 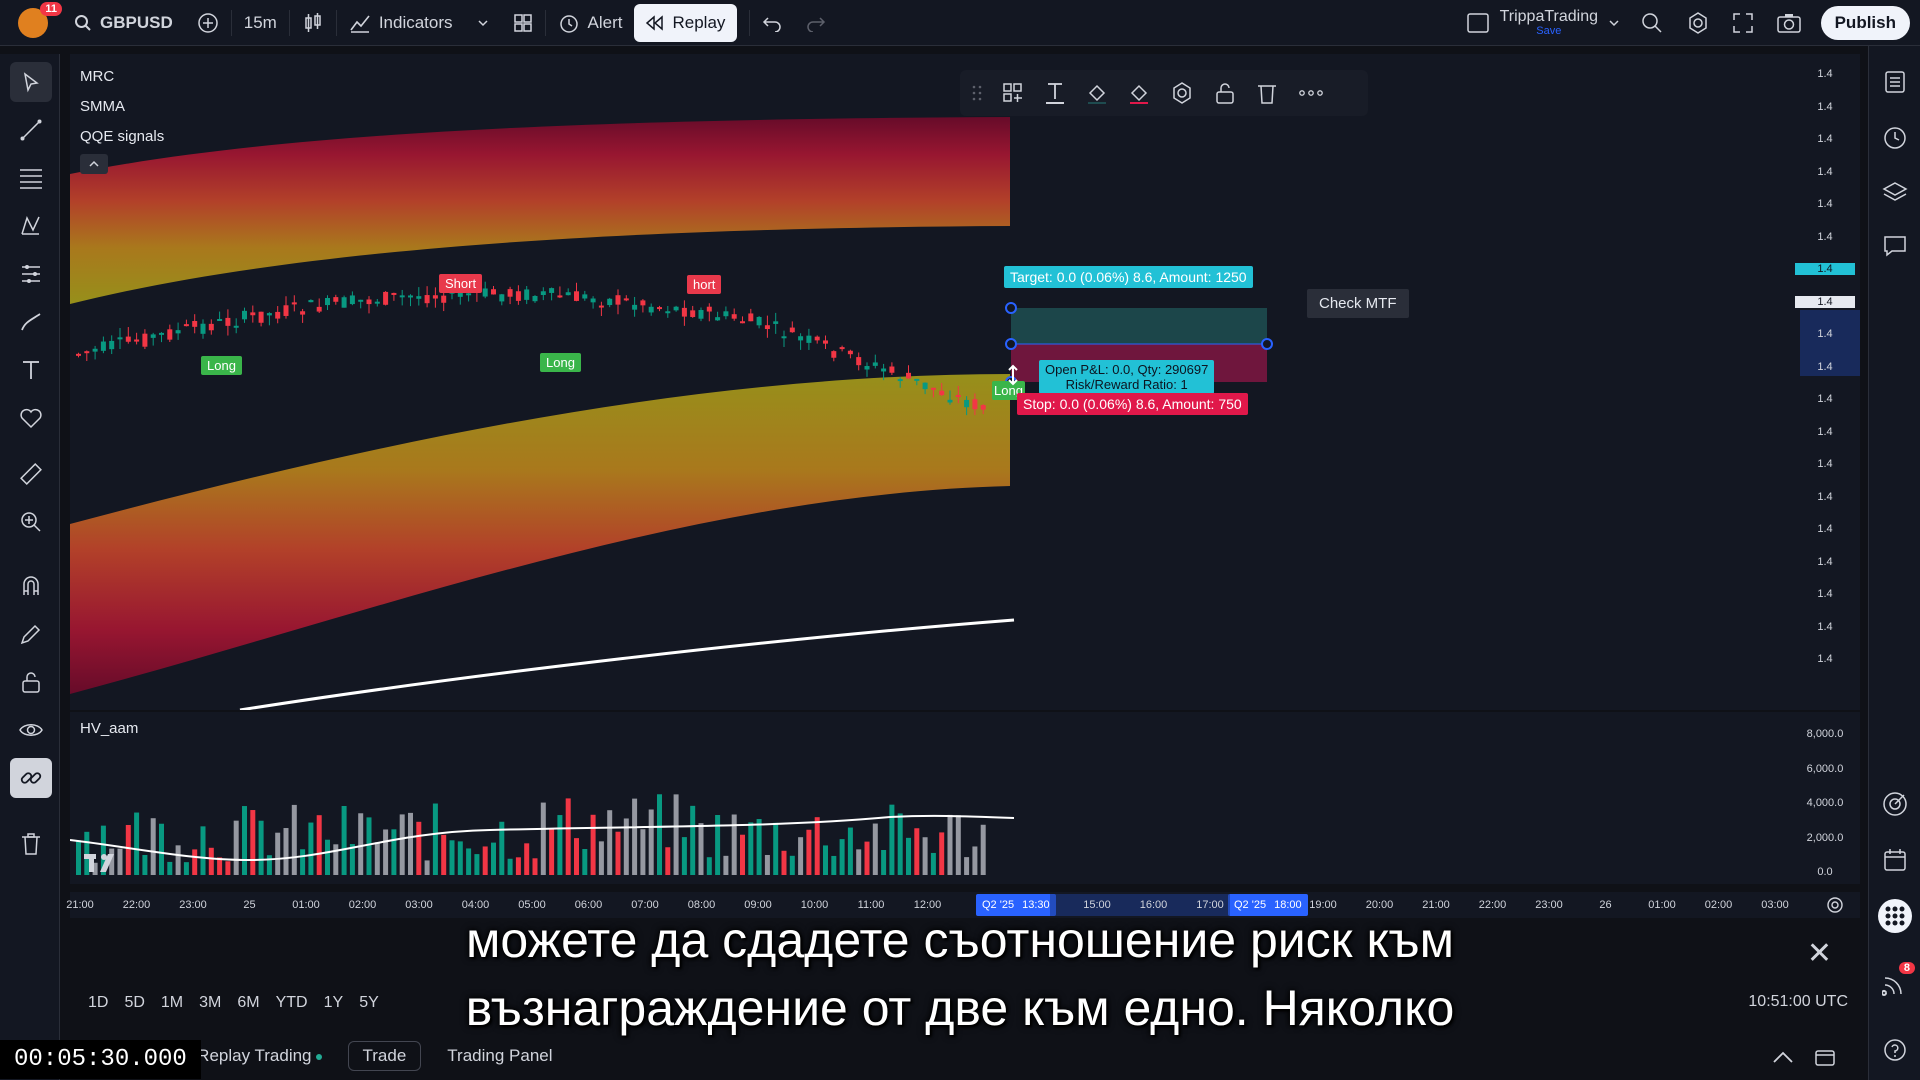 I want to click on alerts-panel-button, so click(x=1895, y=138).